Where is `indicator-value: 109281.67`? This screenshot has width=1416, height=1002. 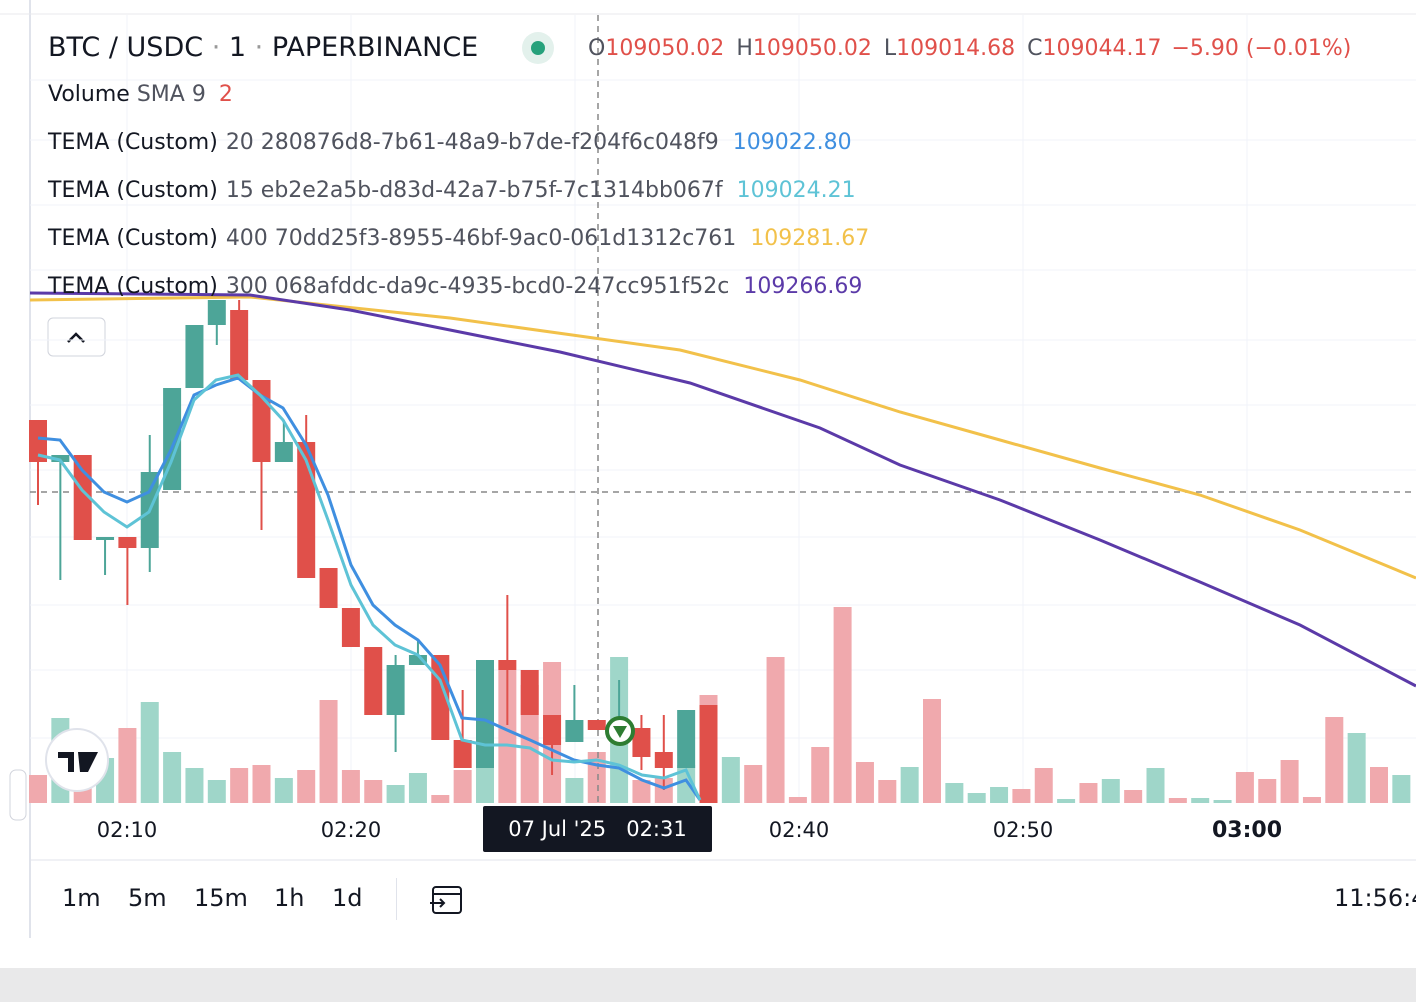 indicator-value: 109281.67 is located at coordinates (810, 238).